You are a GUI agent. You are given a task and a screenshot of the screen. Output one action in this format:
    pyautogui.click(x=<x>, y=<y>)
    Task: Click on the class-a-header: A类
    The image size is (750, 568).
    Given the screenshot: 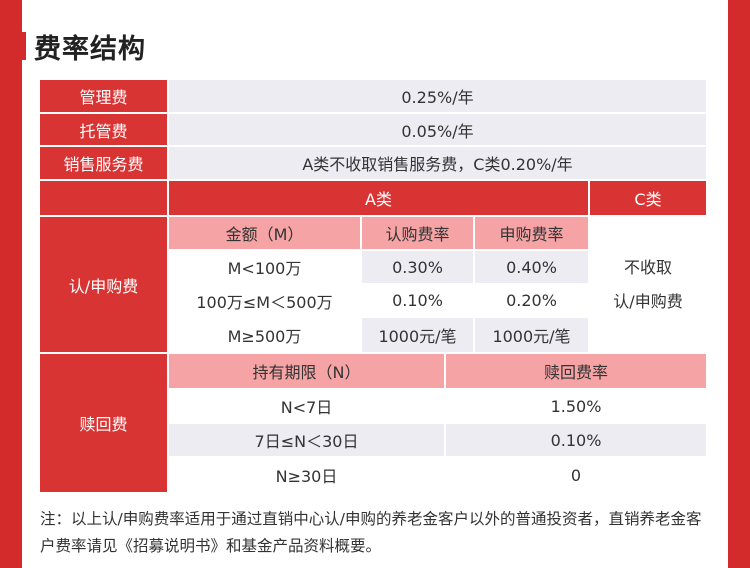 What is the action you would take?
    pyautogui.click(x=378, y=198)
    